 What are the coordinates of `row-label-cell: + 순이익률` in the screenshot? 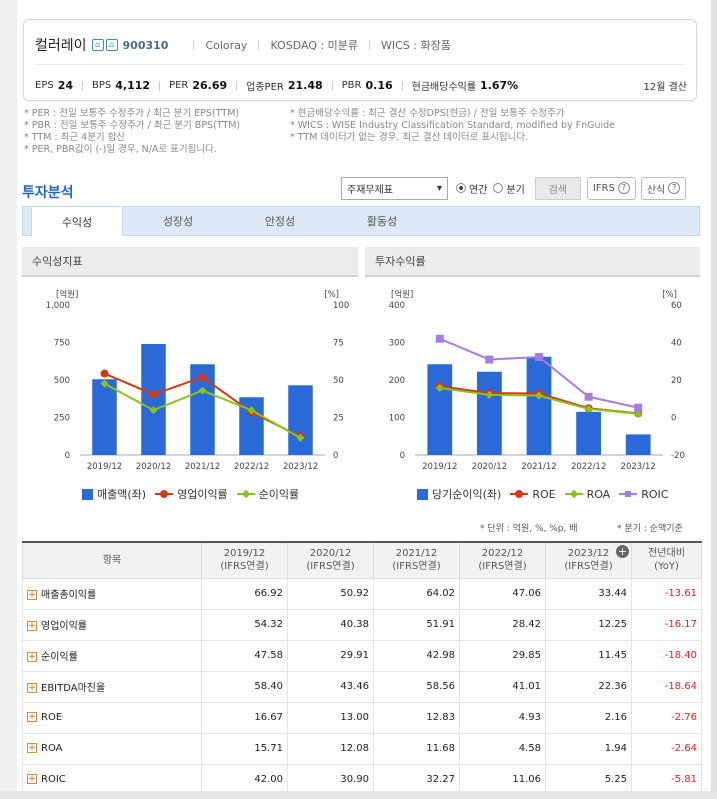 It's located at (112, 655).